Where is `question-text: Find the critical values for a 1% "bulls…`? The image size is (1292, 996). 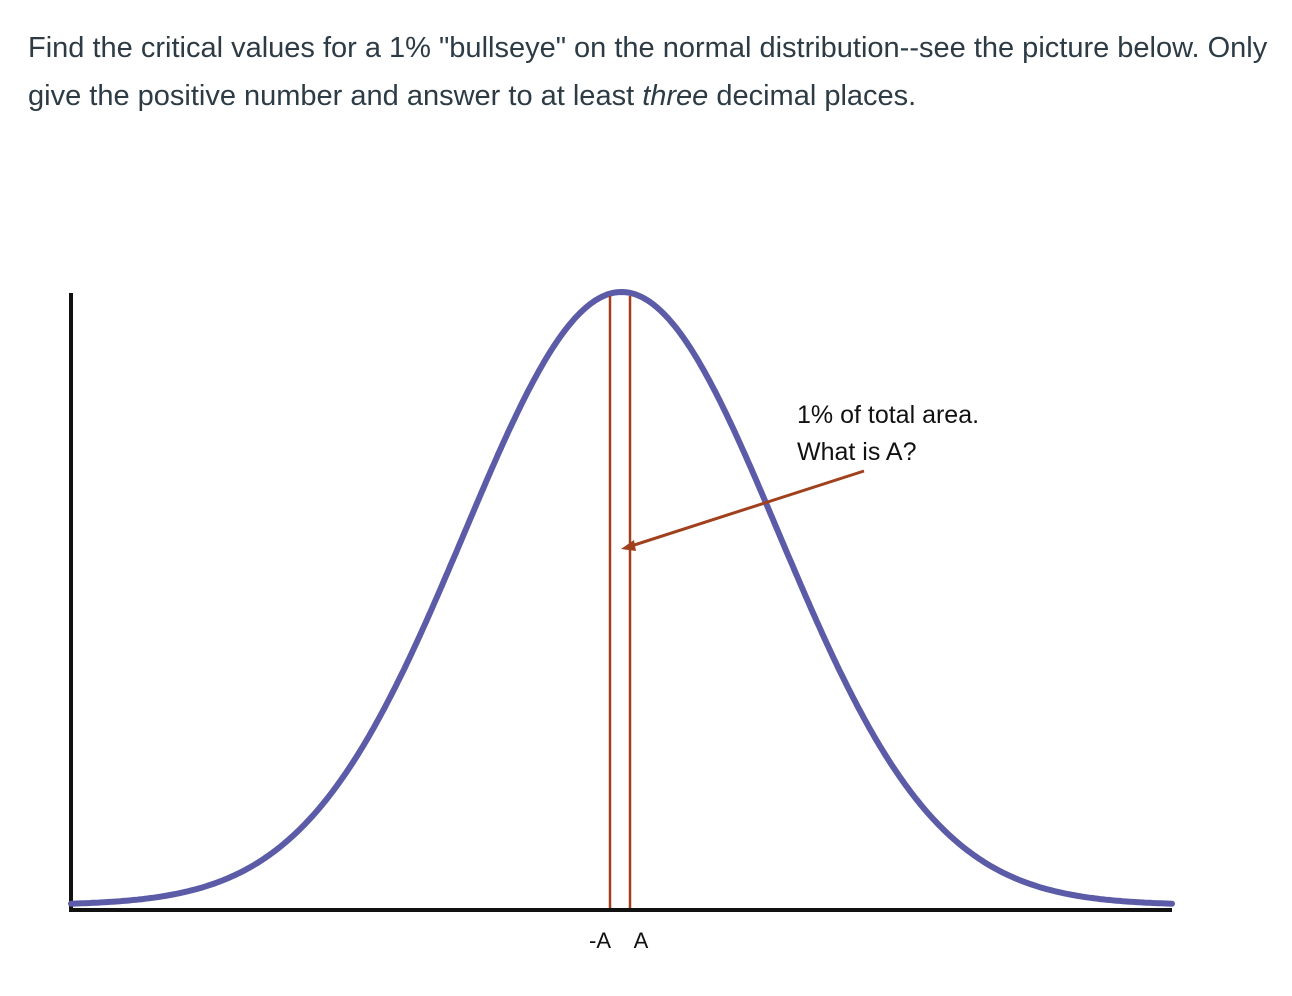
question-text: Find the critical values for a 1% "bulls… is located at coordinates (648, 72).